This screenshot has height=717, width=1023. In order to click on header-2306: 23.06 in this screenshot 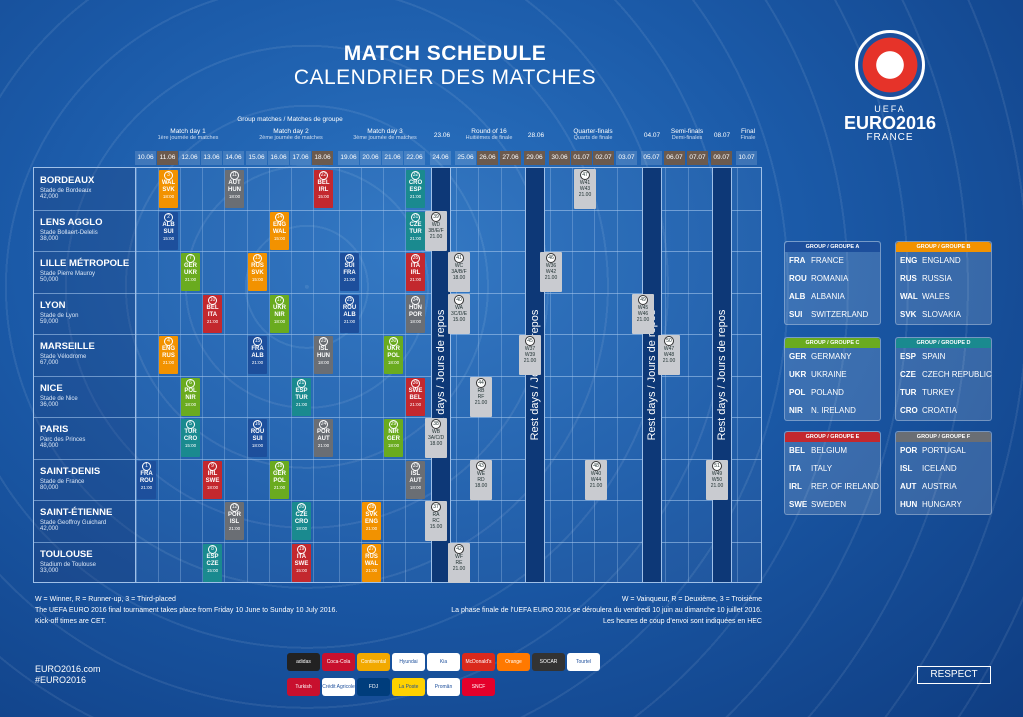, I will do `click(442, 135)`.